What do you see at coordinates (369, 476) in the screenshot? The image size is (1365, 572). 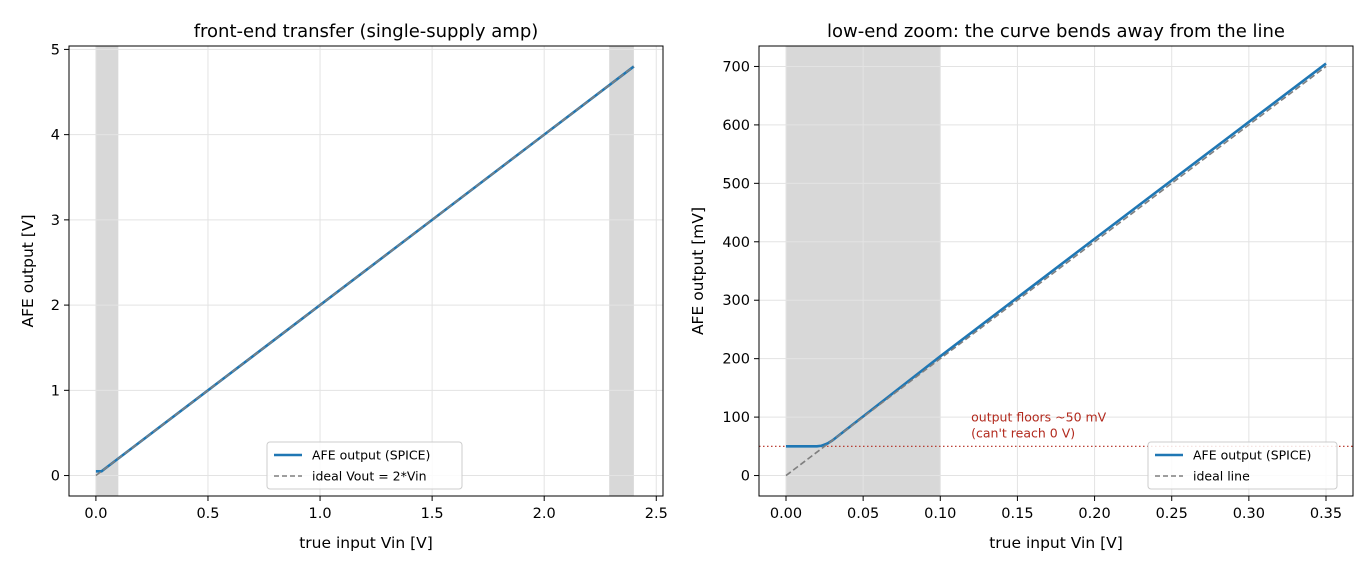 I see `legend-entry: ideal Vout = 2*Vin` at bounding box center [369, 476].